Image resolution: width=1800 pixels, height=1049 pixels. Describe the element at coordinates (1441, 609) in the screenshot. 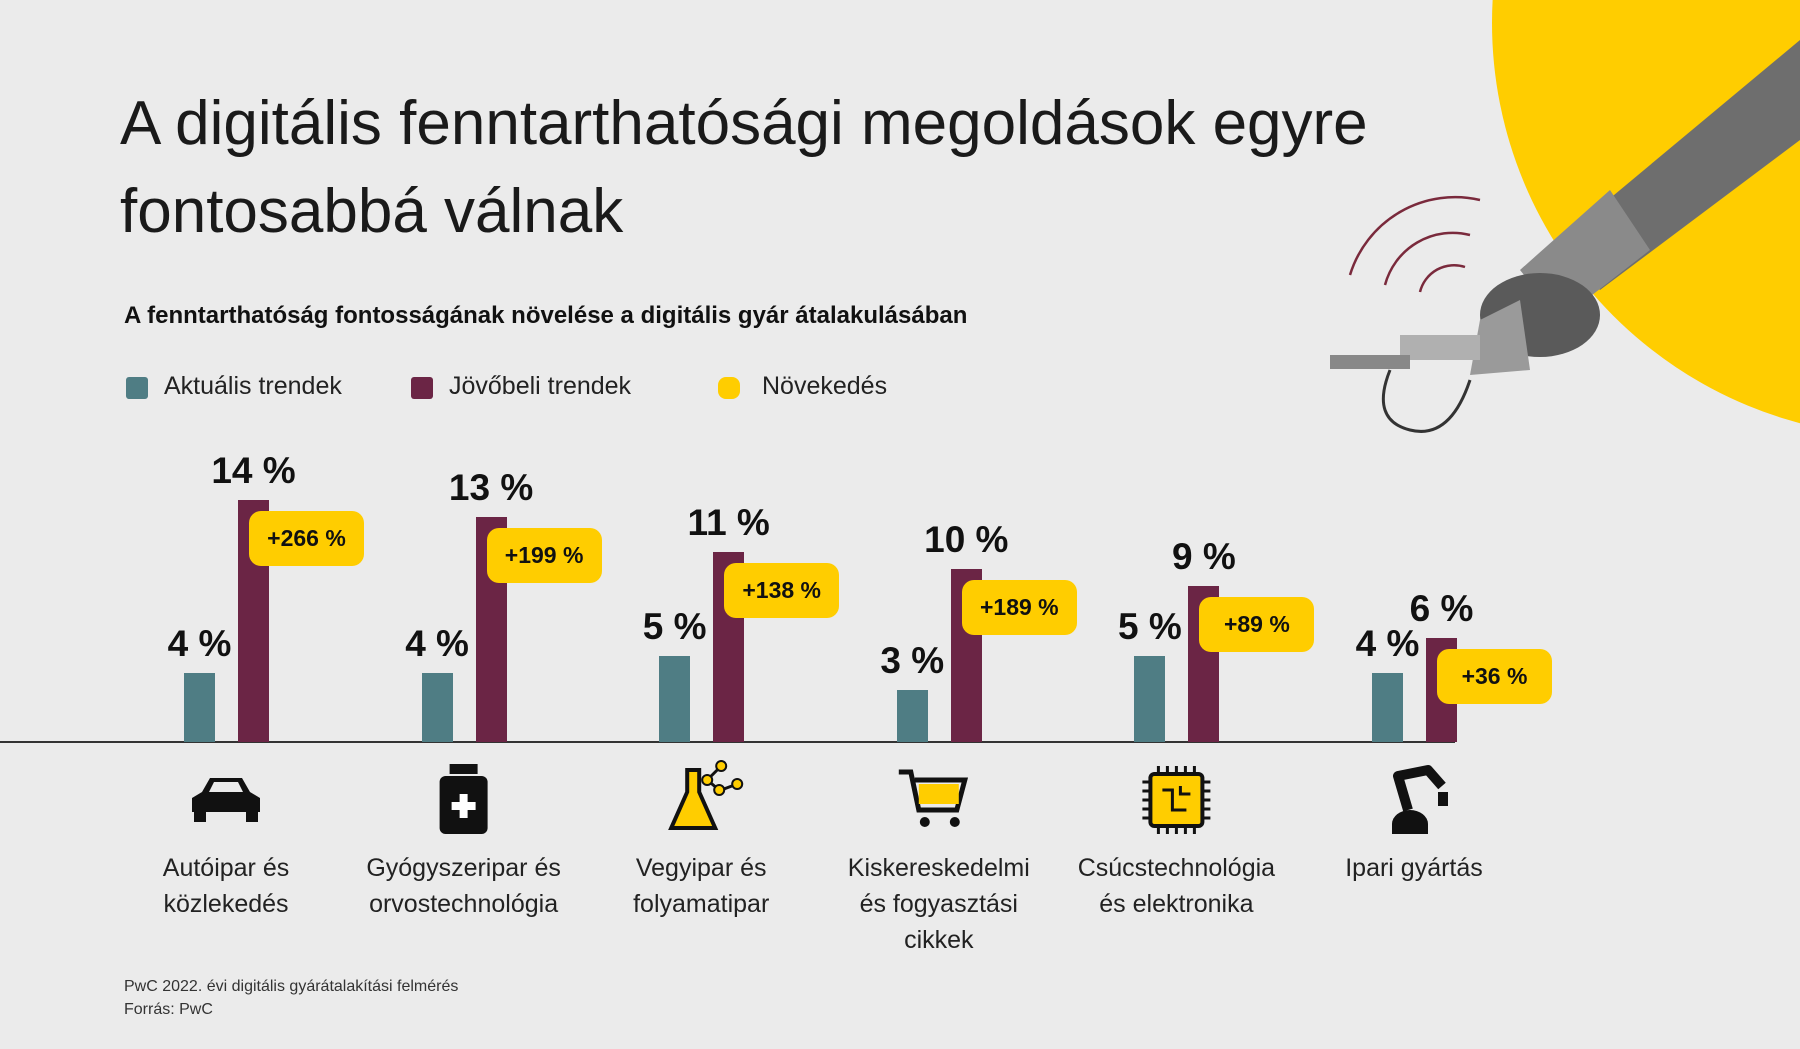

I see `value-label: 6 %` at that location.